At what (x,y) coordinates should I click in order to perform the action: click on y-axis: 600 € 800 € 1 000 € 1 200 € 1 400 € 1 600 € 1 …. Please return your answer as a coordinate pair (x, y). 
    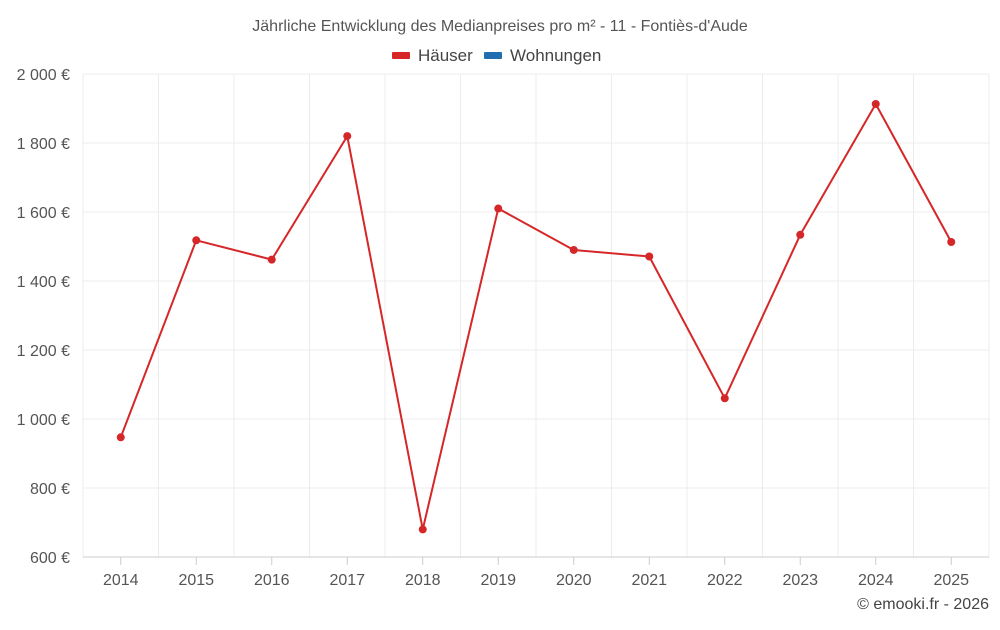
    Looking at the image, I should click on (43, 317).